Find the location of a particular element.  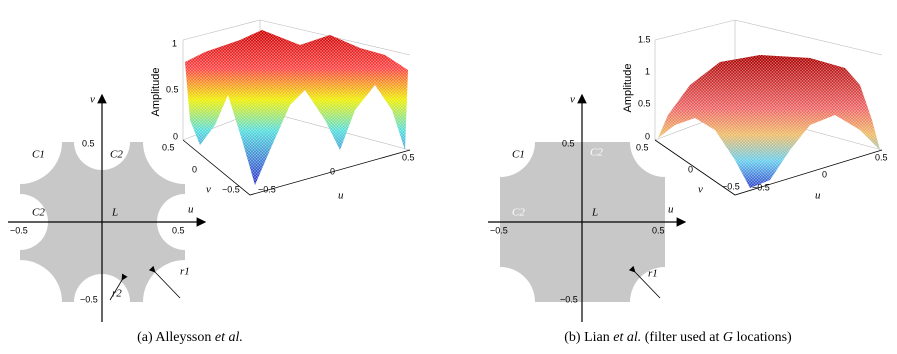

caption-text: (filter used at is located at coordinates (682, 337).